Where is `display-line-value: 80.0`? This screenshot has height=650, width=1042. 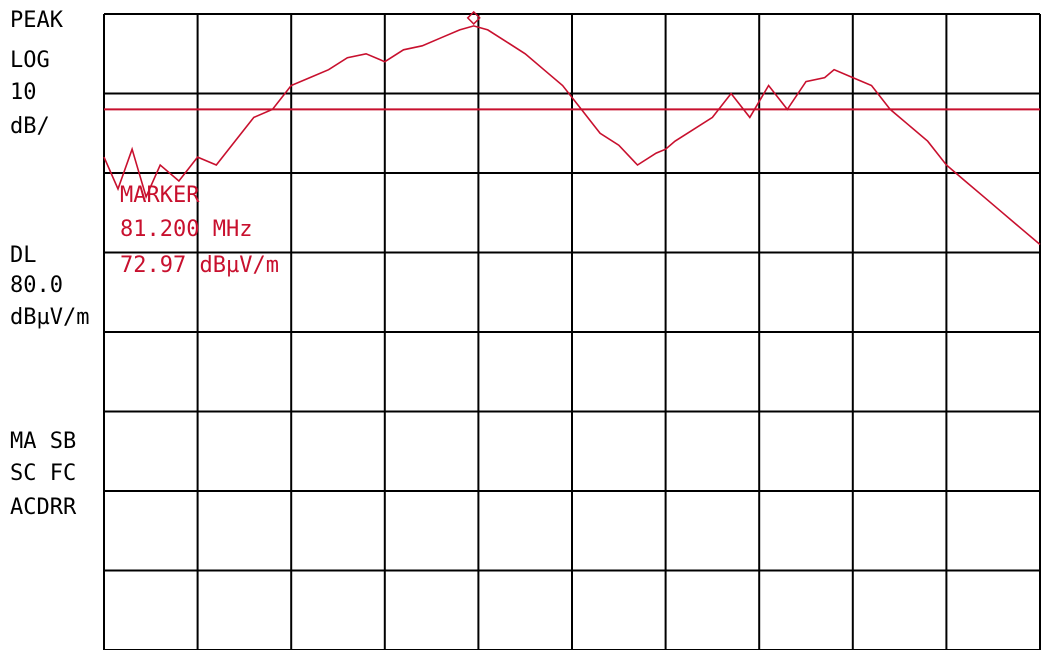 display-line-value: 80.0 is located at coordinates (36, 285).